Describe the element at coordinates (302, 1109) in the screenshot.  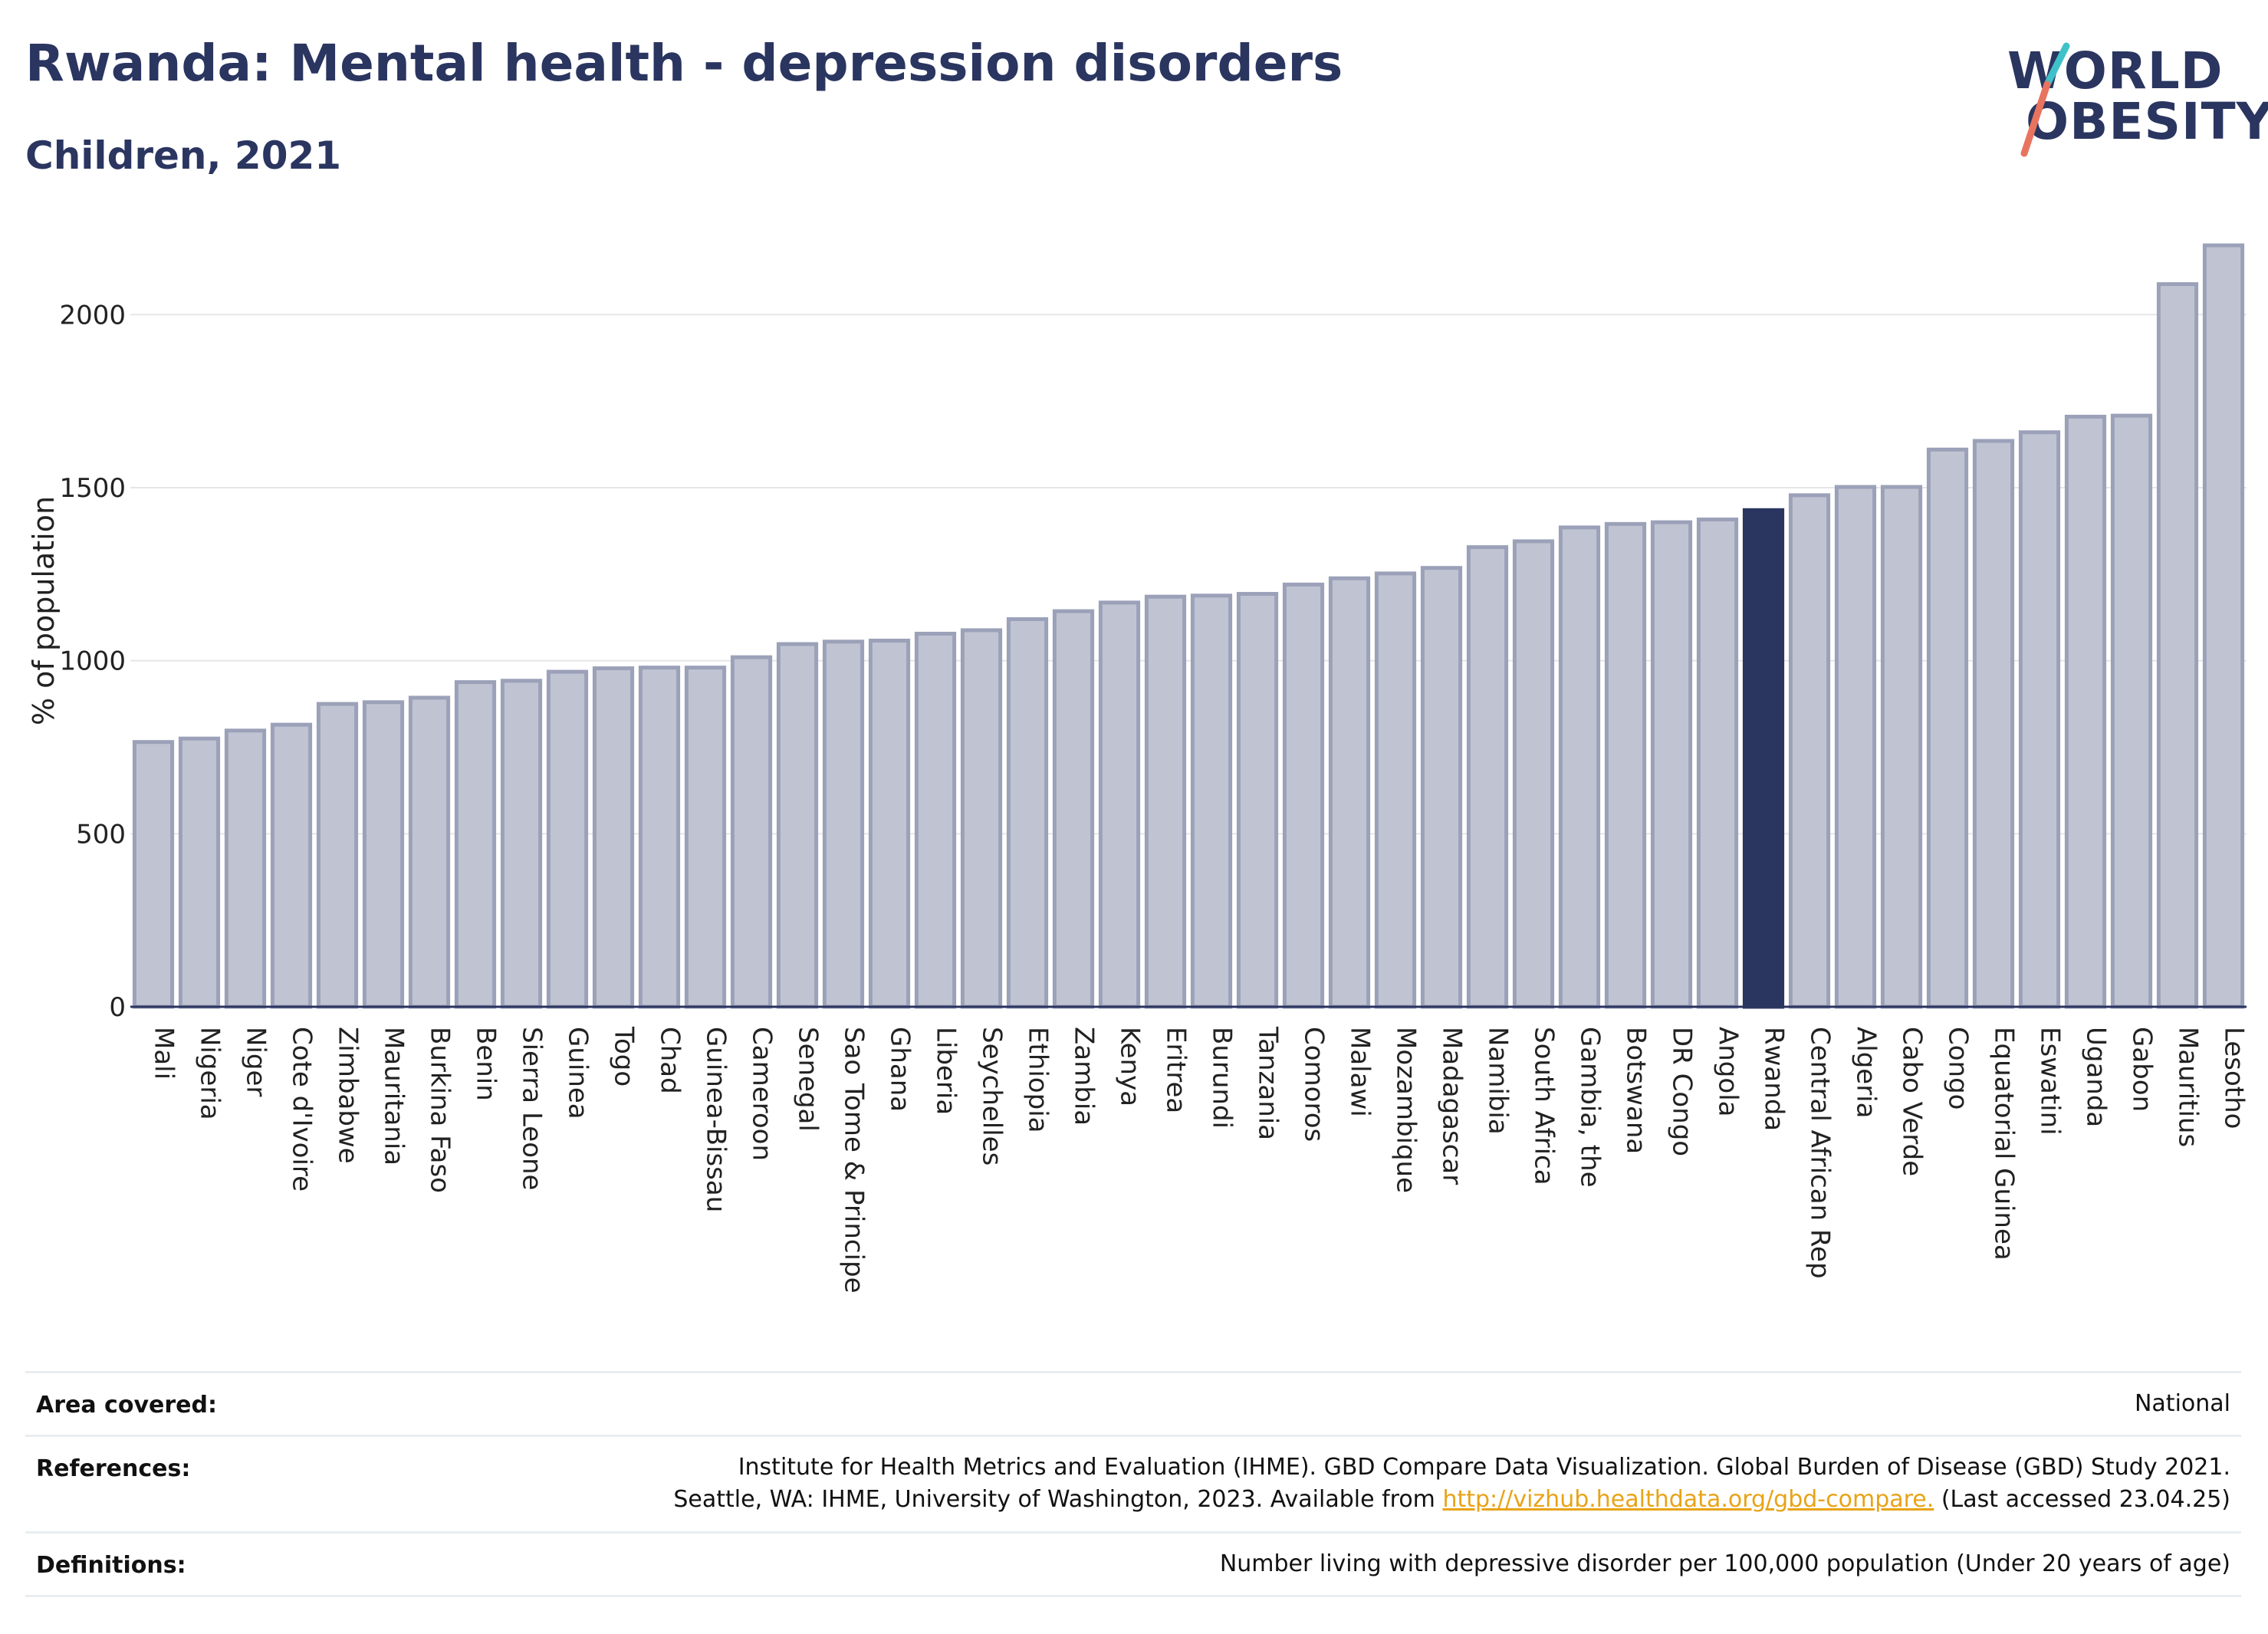
I see `x-tick-label: Cote d'Ivoire` at that location.